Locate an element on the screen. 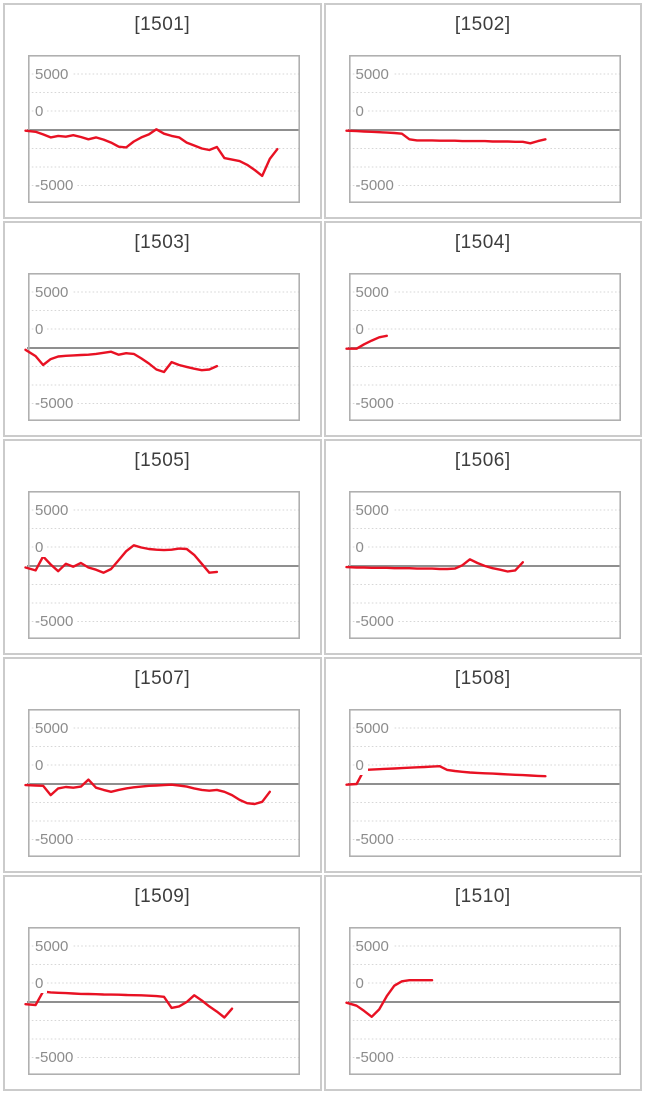 This screenshot has height=1102, width=645. chart-cell: [1509] 5000 0 -5000 is located at coordinates (162, 983).